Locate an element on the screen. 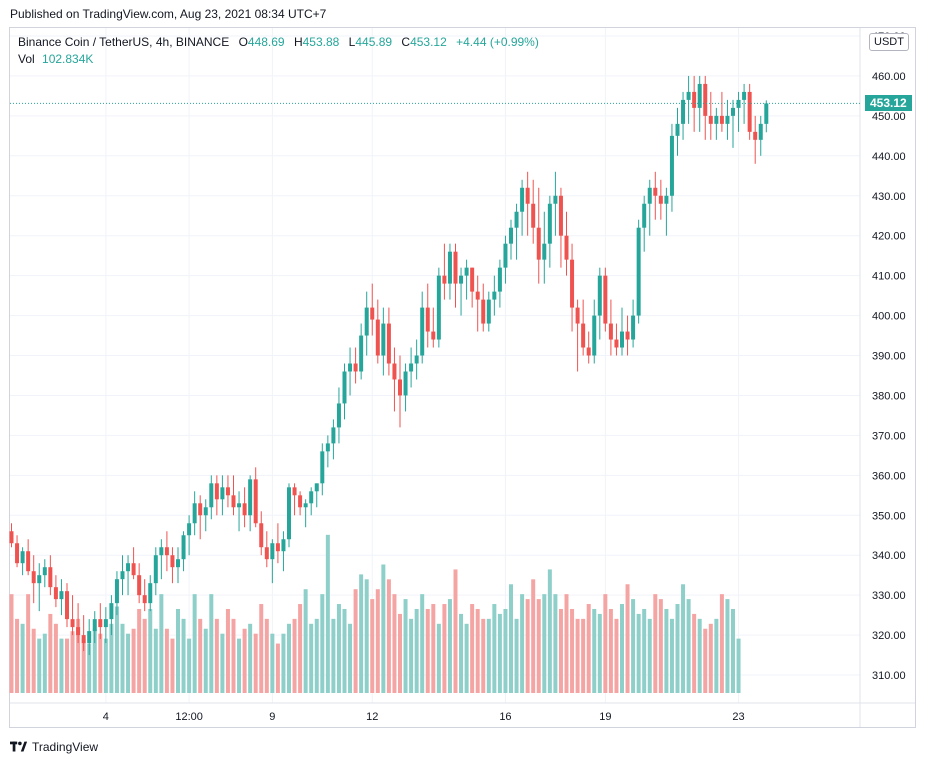 The width and height of the screenshot is (926, 765). y-tick-label: 340.00 is located at coordinates (889, 556).